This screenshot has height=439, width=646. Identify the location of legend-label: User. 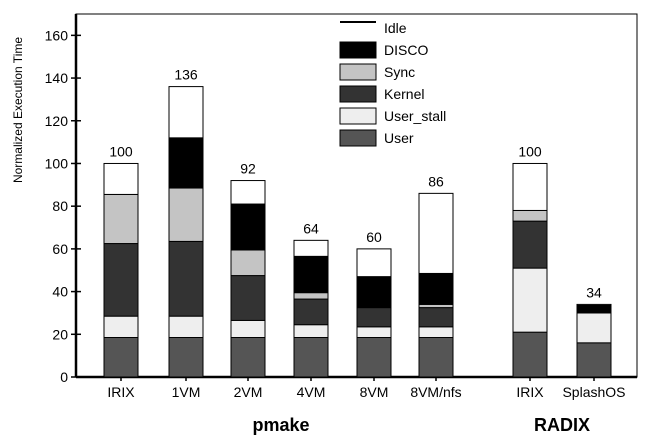
(399, 138).